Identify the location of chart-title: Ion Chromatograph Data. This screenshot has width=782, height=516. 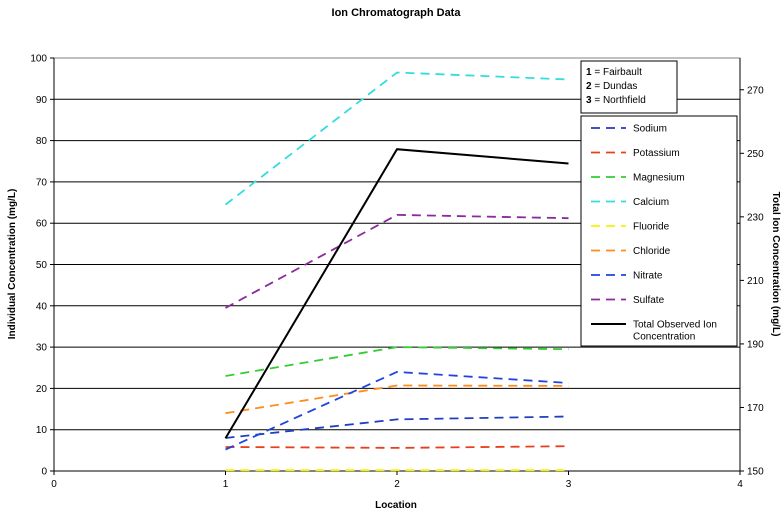
(397, 13).